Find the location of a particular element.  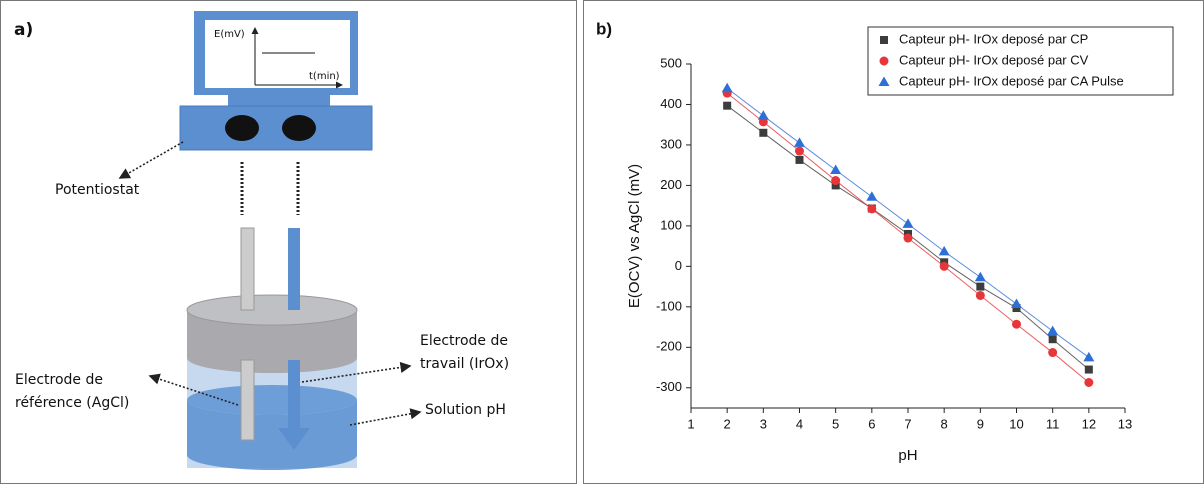

x-tick-label: 1 is located at coordinates (690, 423).